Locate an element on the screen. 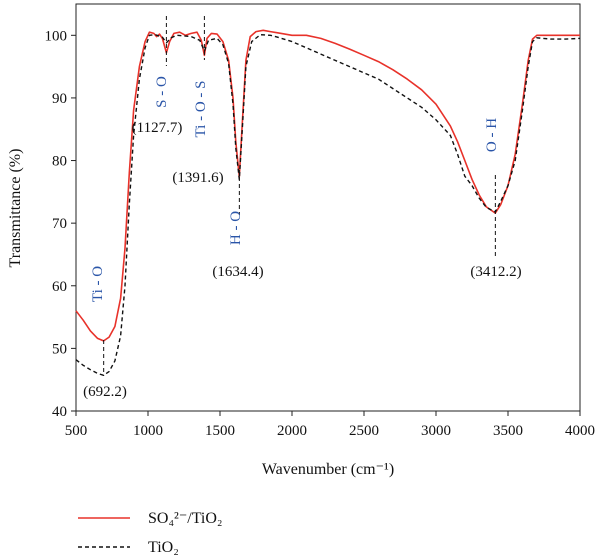  legend: SO₄²⁻/TiO₂ TiO₂ is located at coordinates (150, 533).